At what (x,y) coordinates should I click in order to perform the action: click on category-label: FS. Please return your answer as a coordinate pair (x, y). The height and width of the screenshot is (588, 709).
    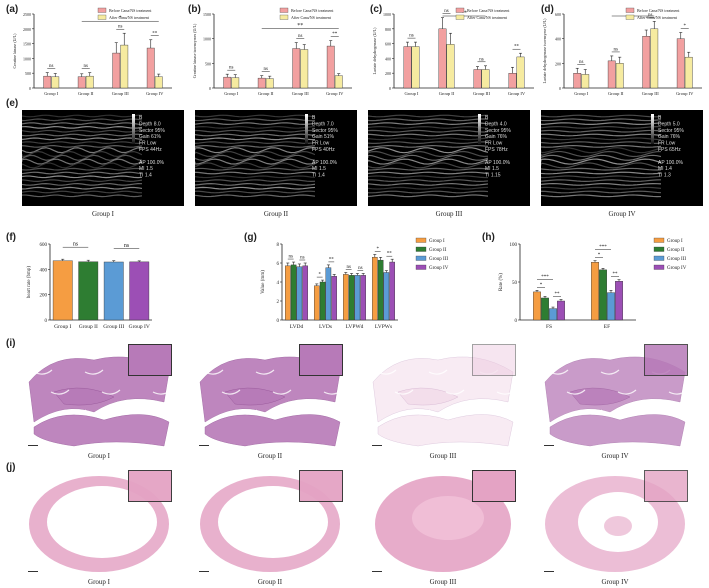
    Looking at the image, I should click on (549, 327).